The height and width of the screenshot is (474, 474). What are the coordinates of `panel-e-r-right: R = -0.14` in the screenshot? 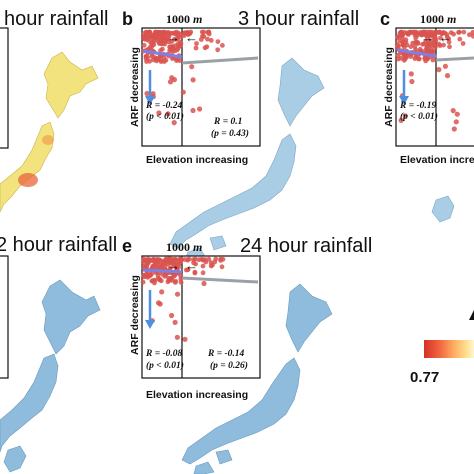 It's located at (226, 354).